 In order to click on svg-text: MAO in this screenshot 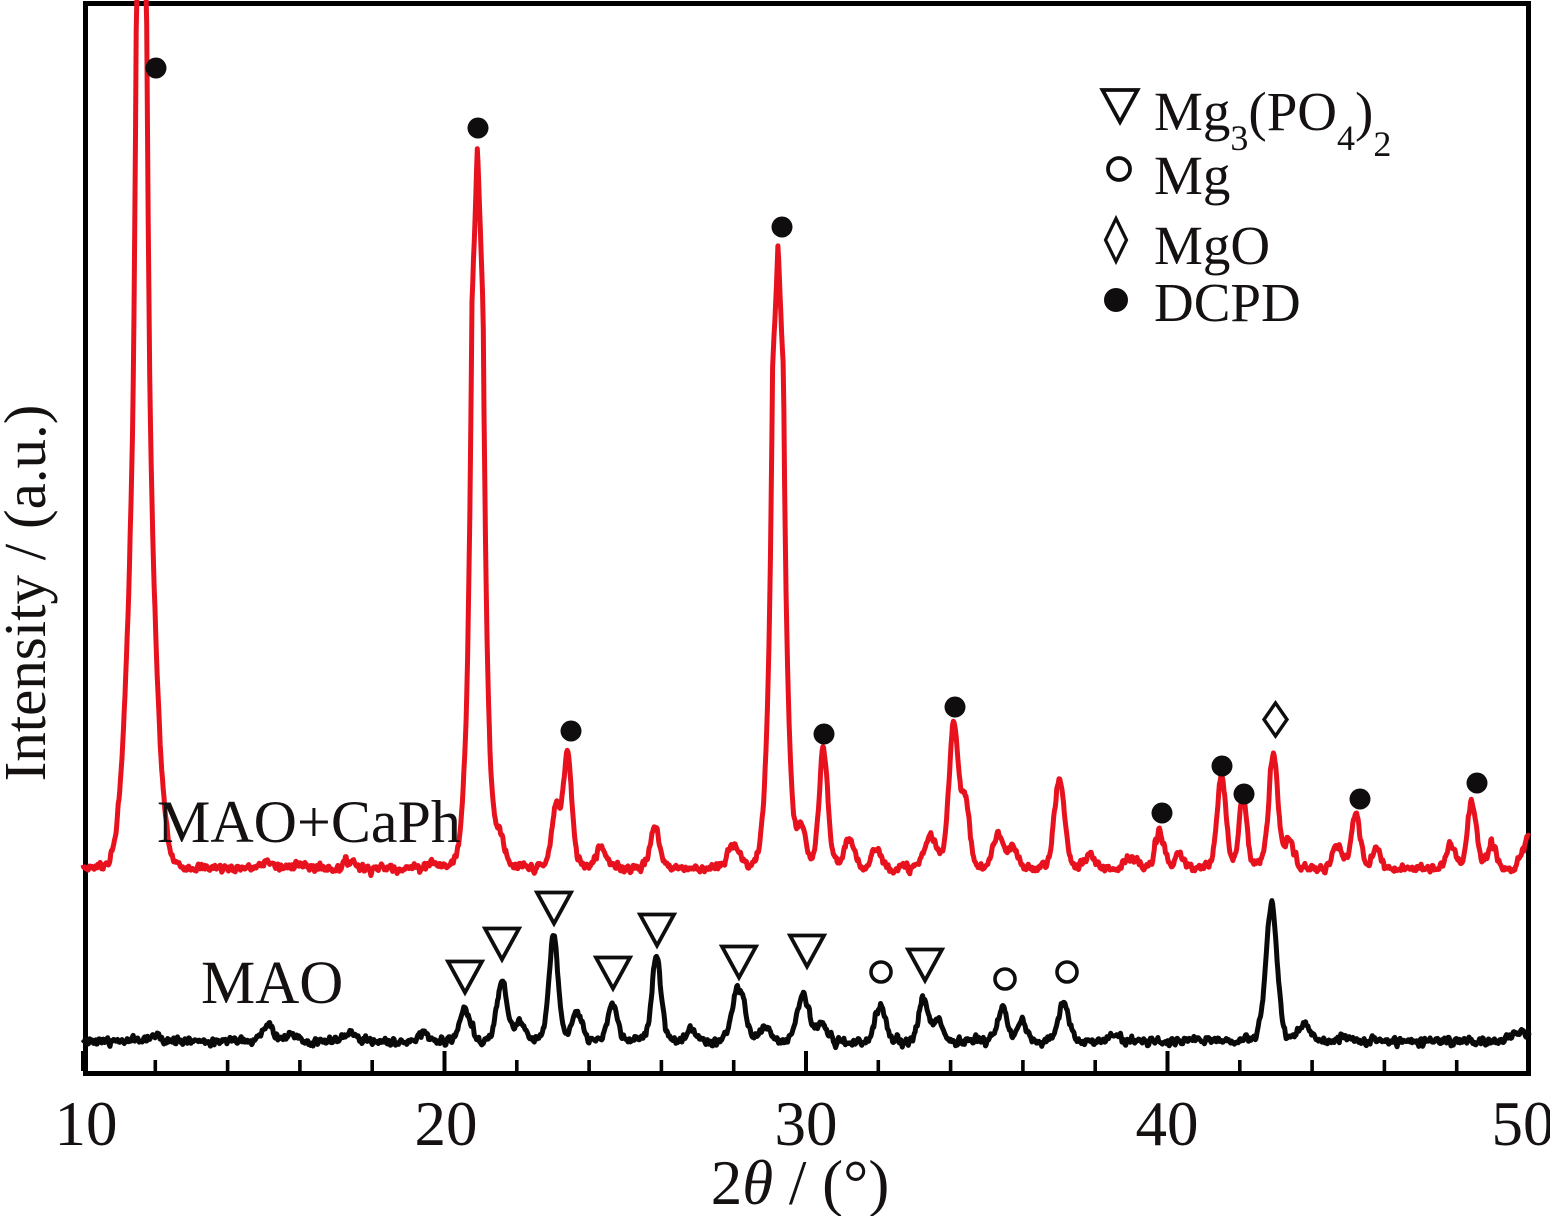, I will do `click(272, 983)`.